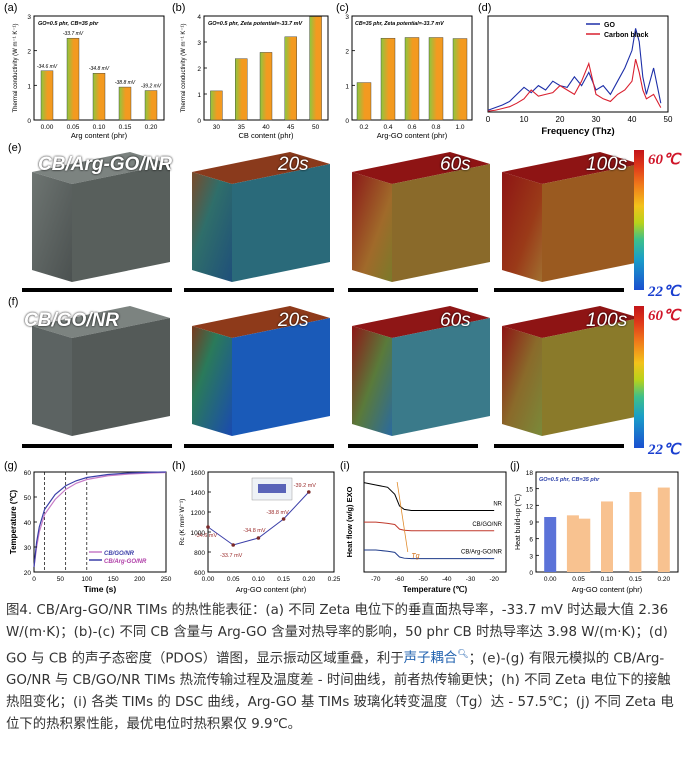 Image resolution: width=687 pixels, height=784 pixels. I want to click on panel-label-e: (e), so click(15, 148).